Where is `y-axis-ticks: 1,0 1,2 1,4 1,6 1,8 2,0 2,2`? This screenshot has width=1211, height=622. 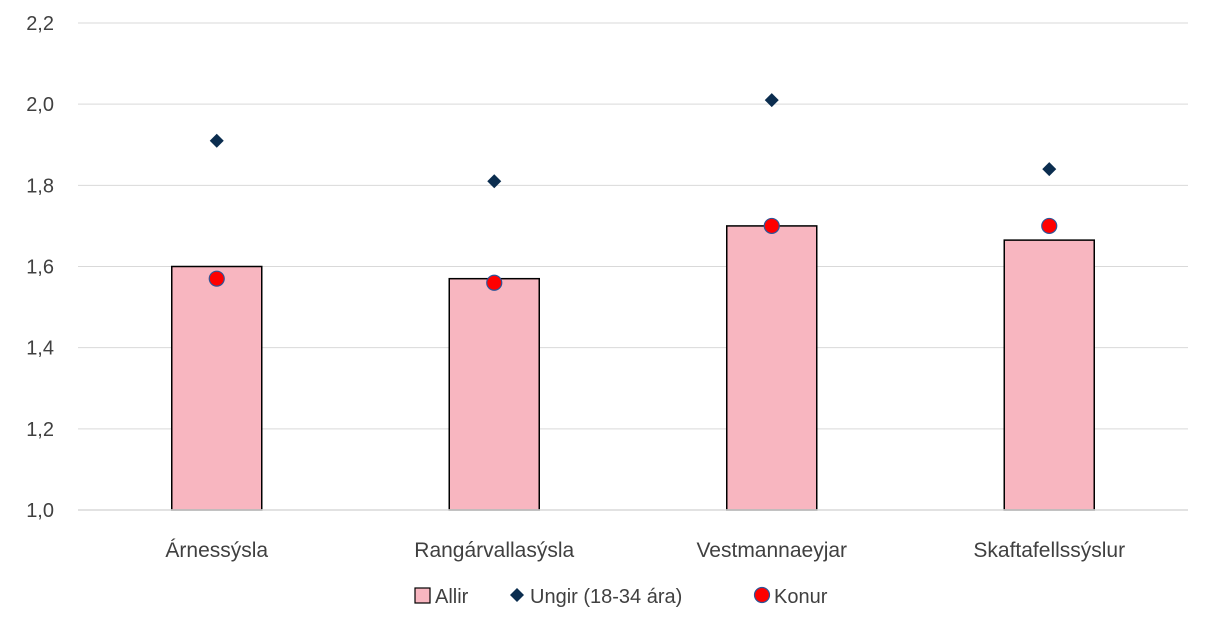
y-axis-ticks: 1,0 1,2 1,4 1,6 1,8 2,0 2,2 is located at coordinates (40, 267).